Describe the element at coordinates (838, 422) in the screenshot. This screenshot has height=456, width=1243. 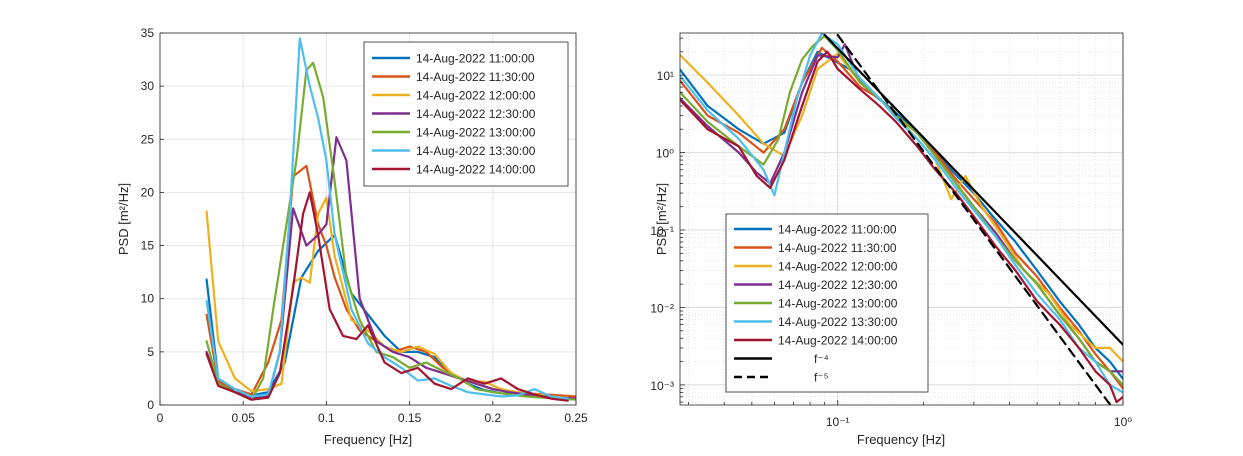
I see `right-x-tick-label: 10⁻¹` at that location.